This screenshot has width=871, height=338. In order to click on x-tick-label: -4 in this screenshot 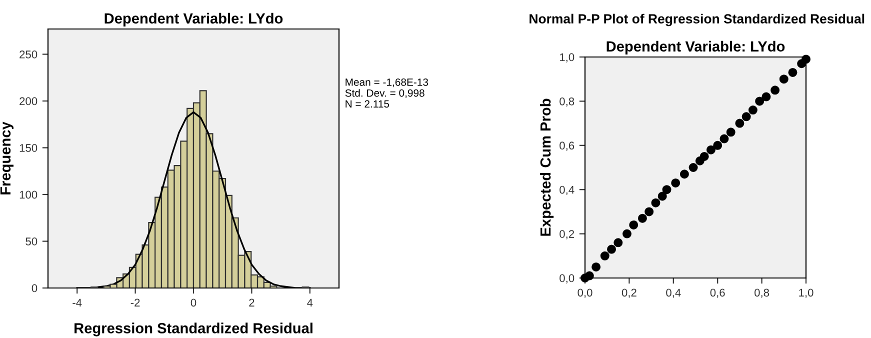, I will do `click(77, 302)`.